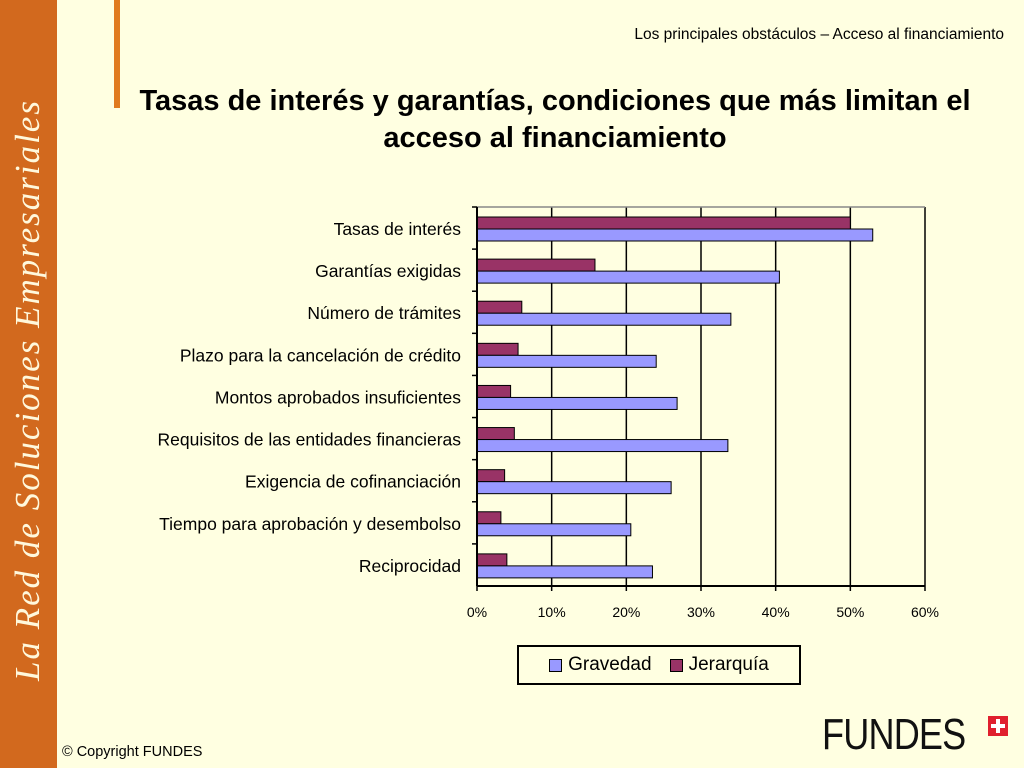 Image resolution: width=1024 pixels, height=768 pixels. What do you see at coordinates (728, 664) in the screenshot?
I see `legend-label-jerarquia: Jerarquía` at bounding box center [728, 664].